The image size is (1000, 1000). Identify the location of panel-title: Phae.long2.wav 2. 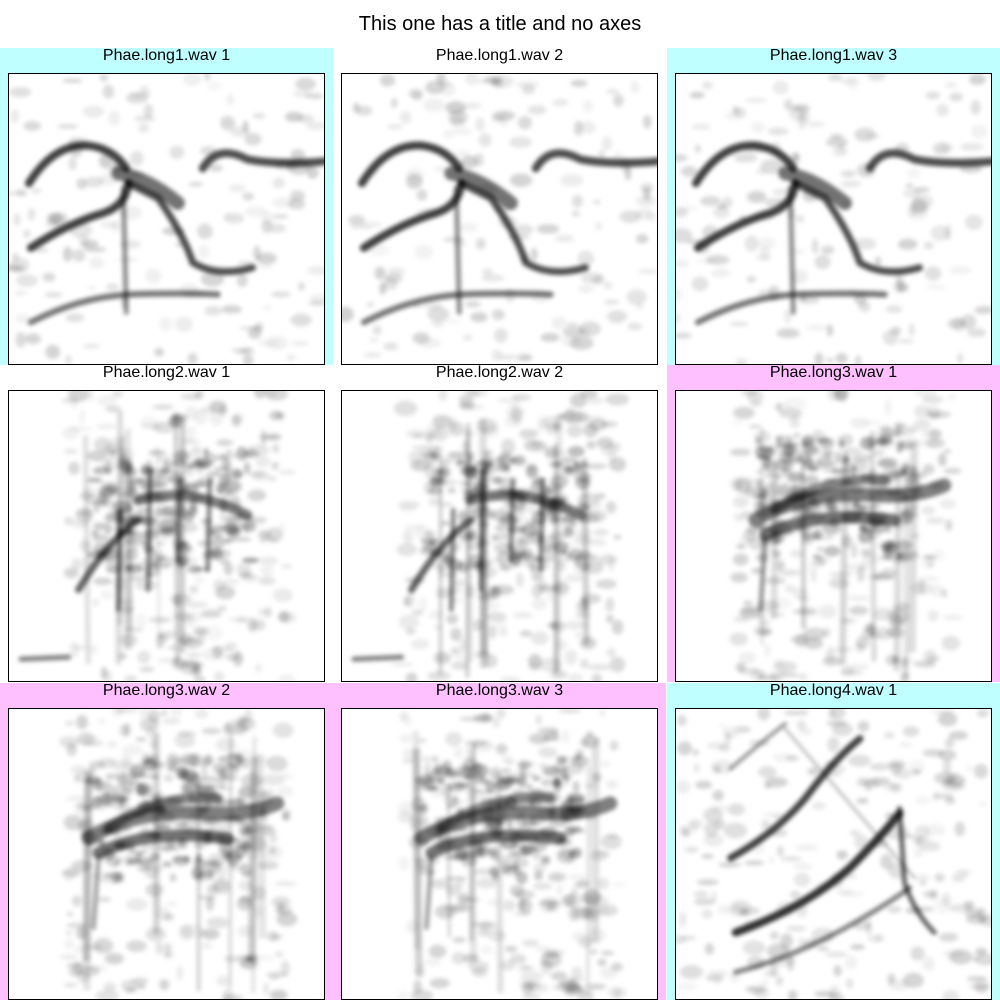
(499, 372).